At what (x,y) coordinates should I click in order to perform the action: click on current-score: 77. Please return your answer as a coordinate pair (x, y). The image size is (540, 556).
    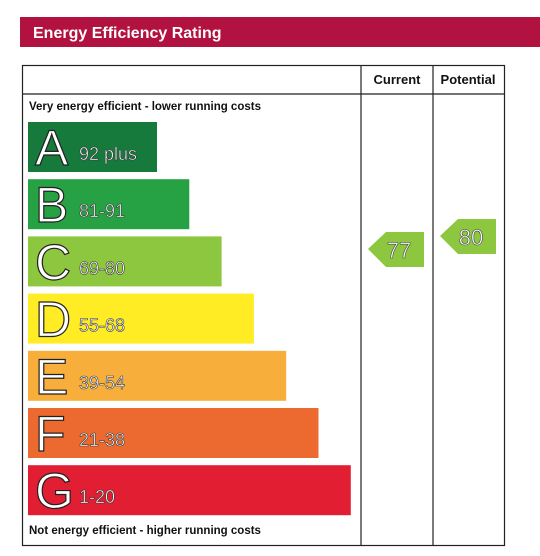
    Looking at the image, I should click on (399, 250).